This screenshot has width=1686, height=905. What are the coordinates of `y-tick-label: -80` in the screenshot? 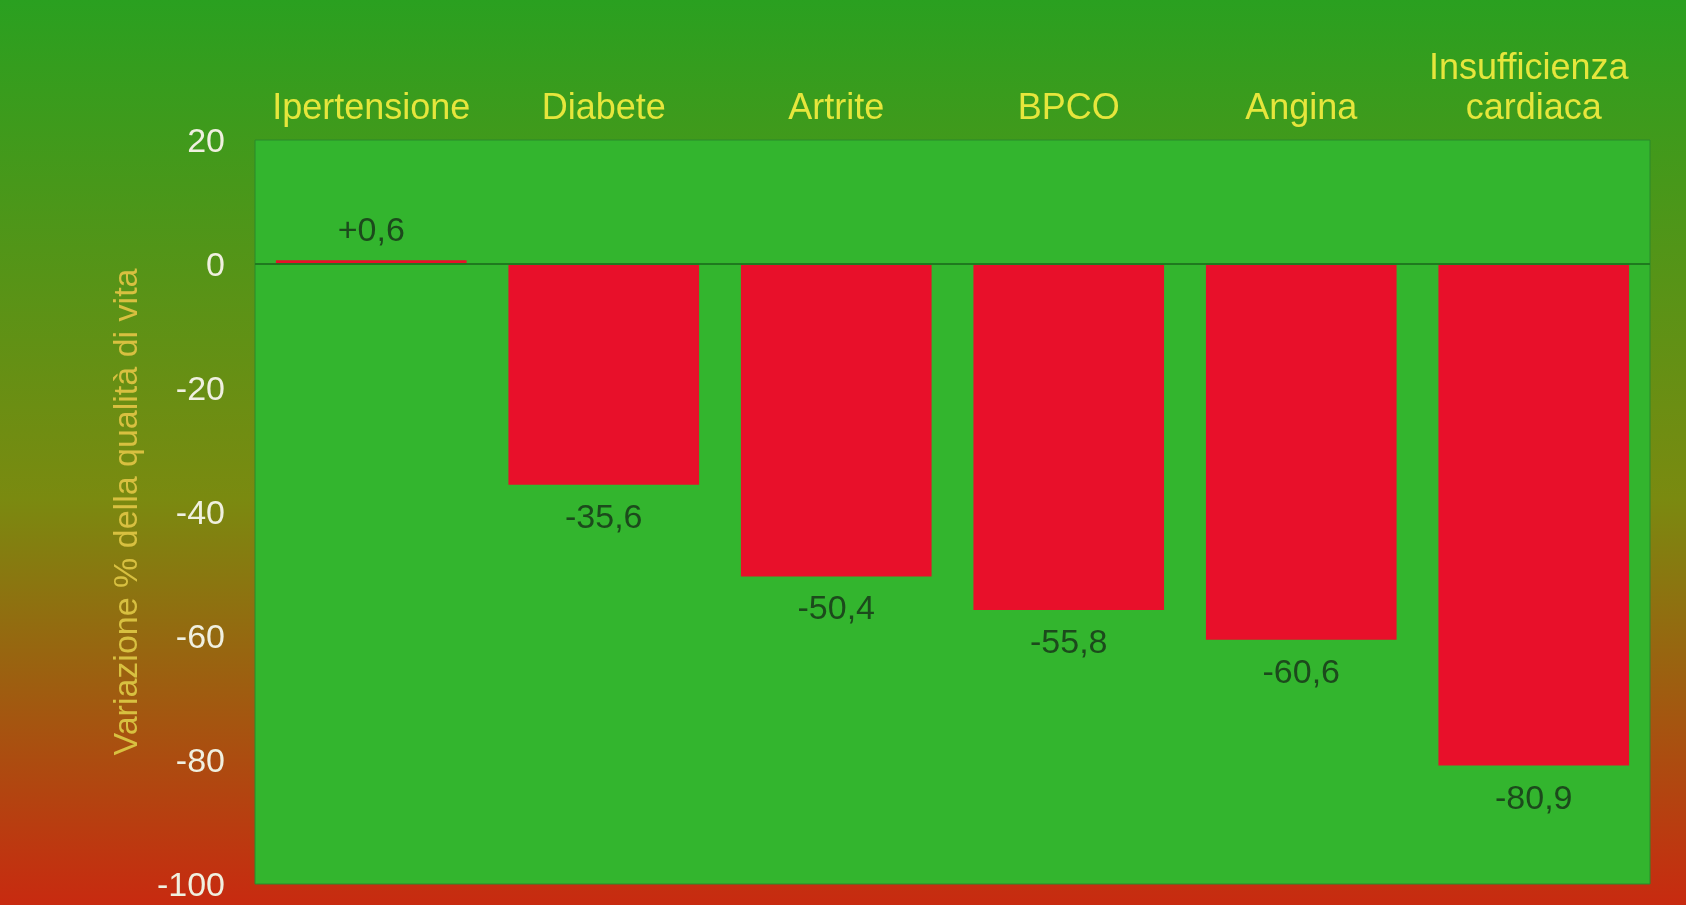 It's located at (200, 760).